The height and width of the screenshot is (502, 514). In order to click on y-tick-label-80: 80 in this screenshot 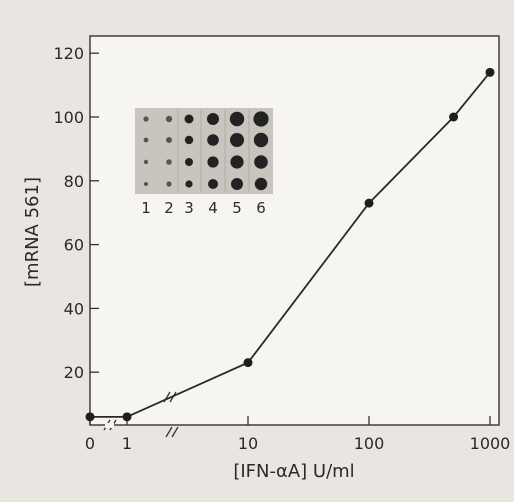, I will do `click(74, 181)`.